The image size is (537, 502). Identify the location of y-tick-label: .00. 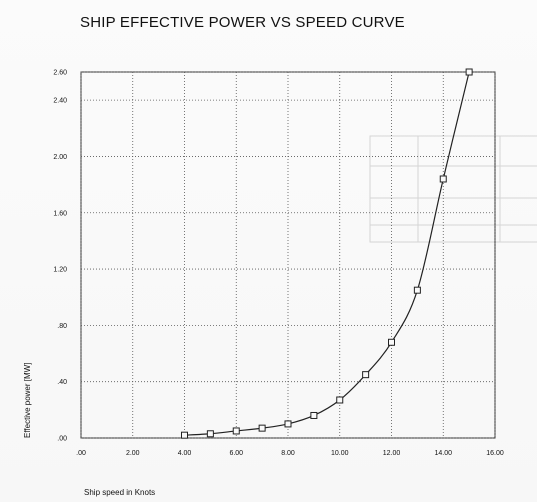
(62, 439).